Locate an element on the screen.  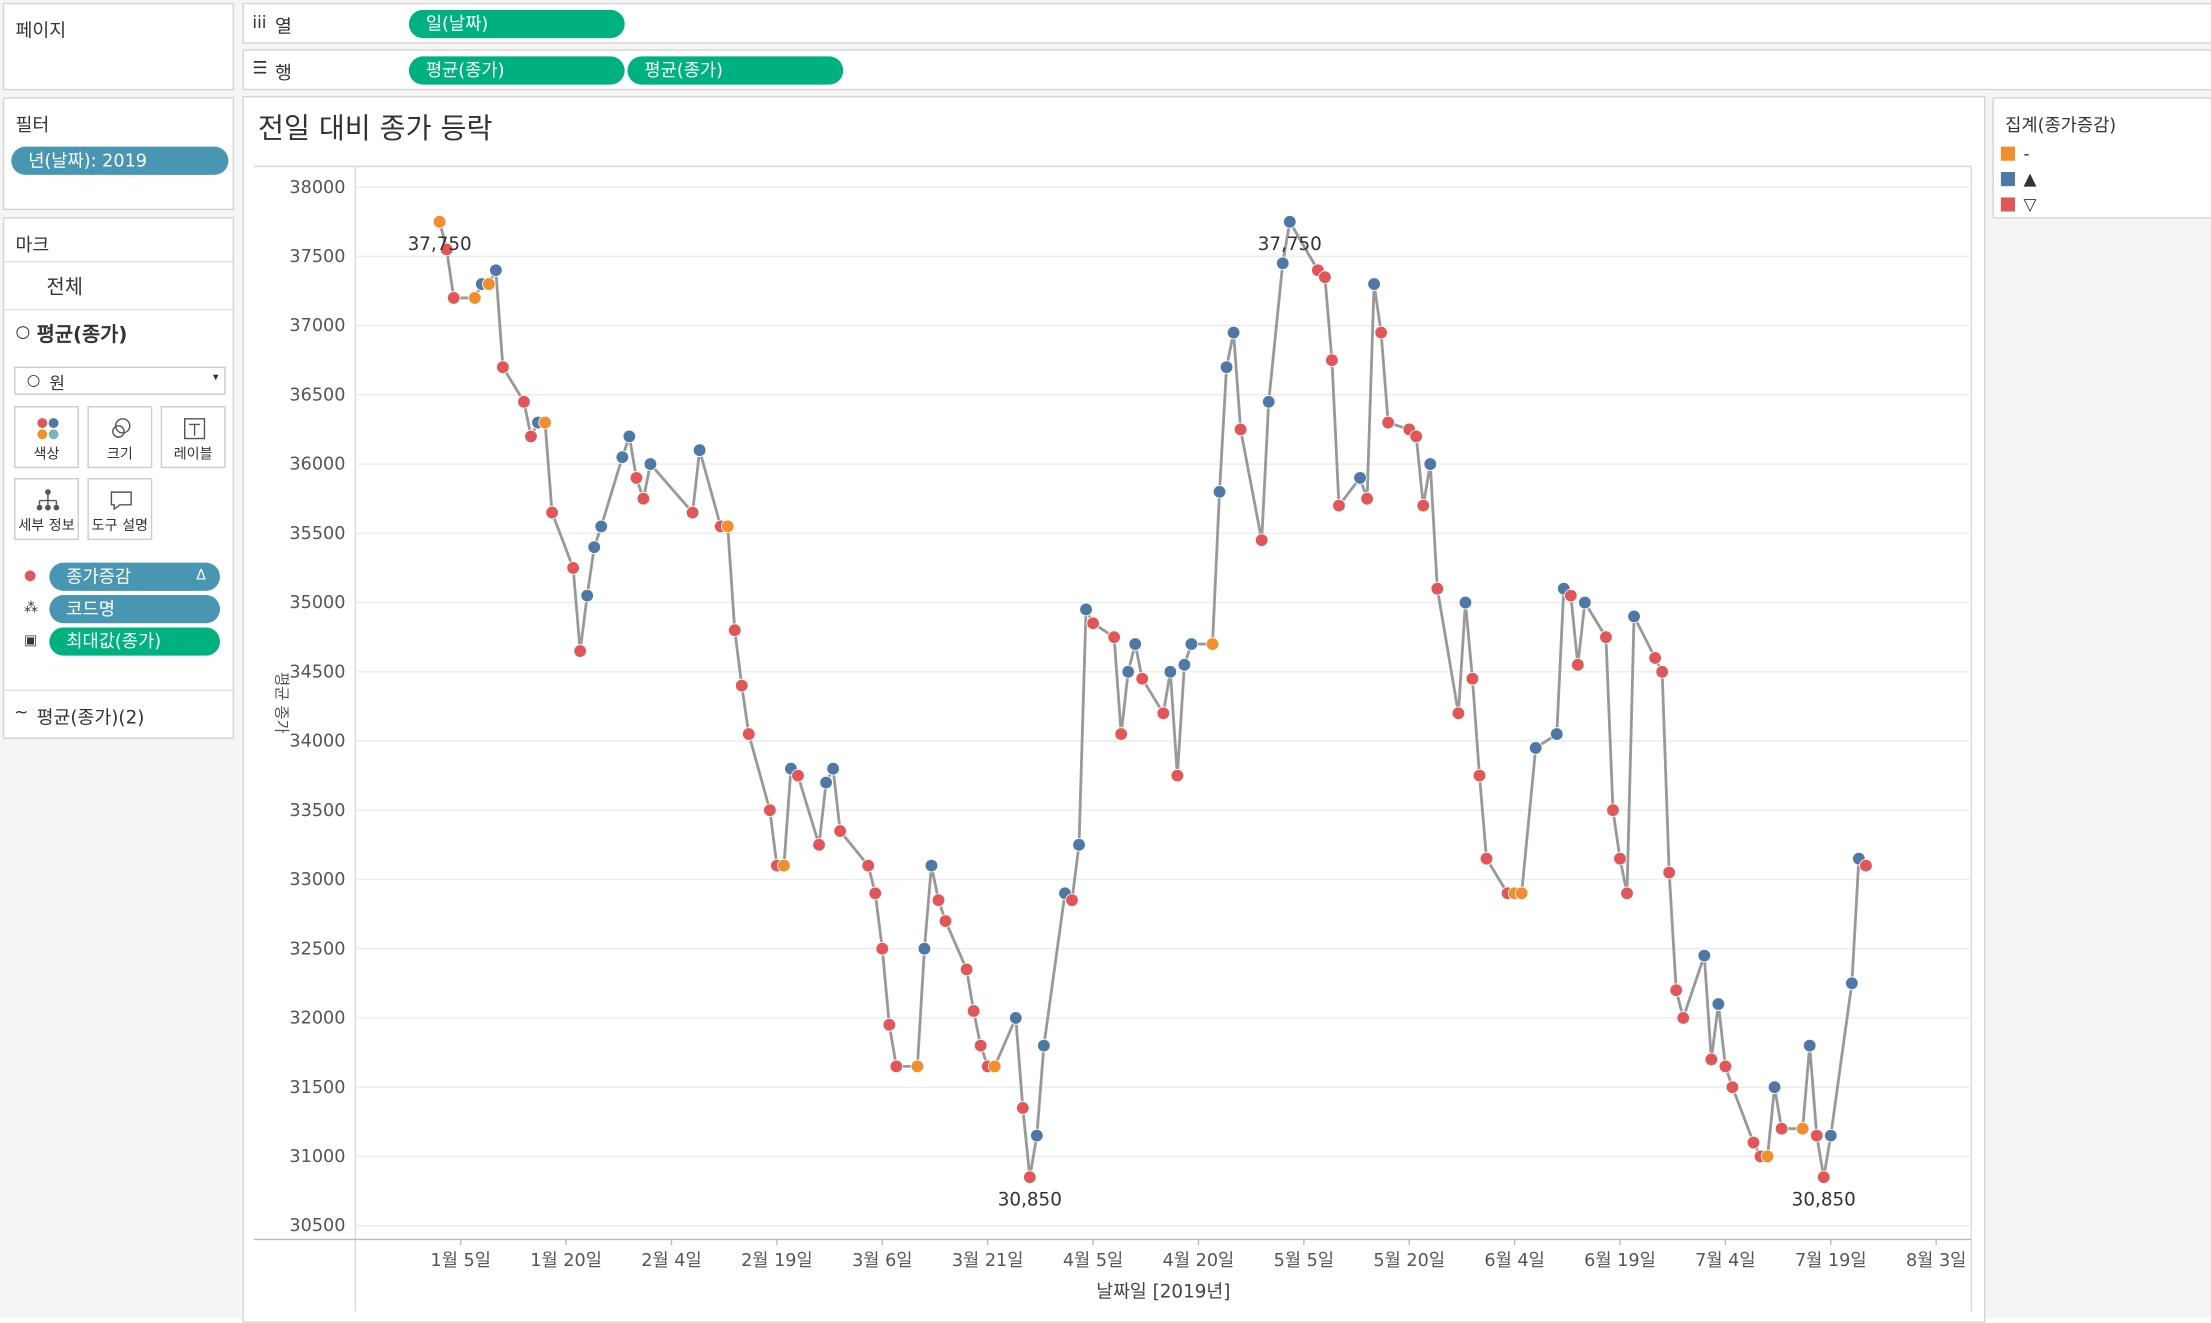
y-tick-label: 37000 is located at coordinates (317, 326).